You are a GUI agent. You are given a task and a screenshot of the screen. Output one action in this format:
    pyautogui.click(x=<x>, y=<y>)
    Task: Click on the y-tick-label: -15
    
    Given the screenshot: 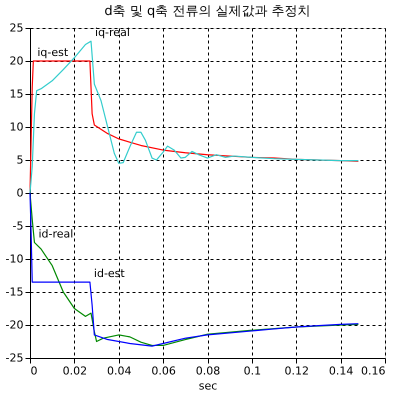 What is the action you would take?
    pyautogui.click(x=15, y=292)
    